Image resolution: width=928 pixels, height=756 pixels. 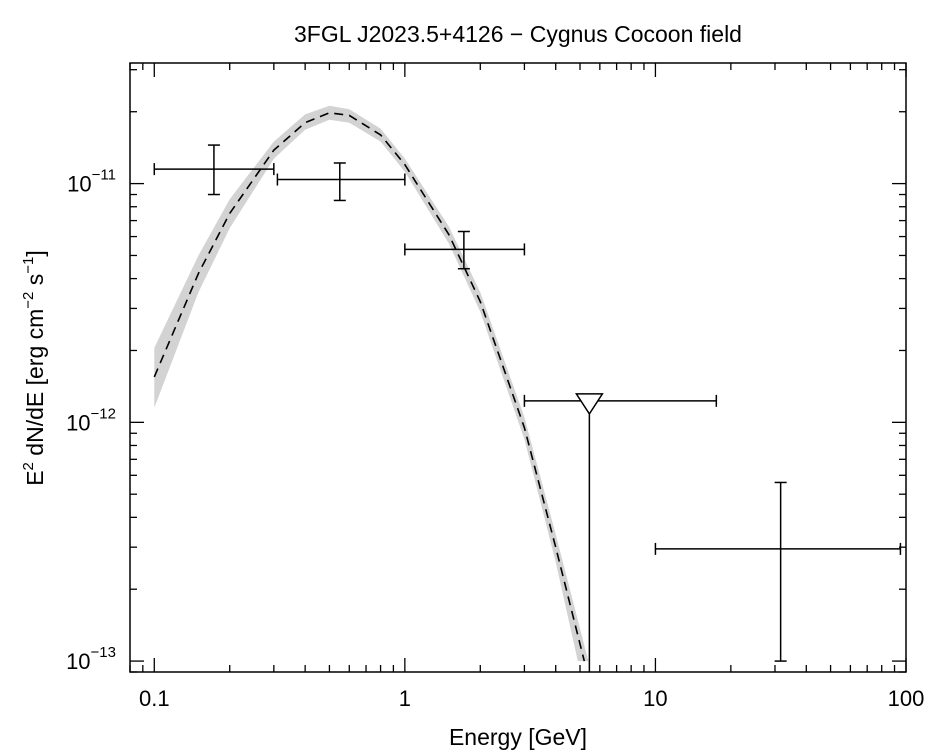 I want to click on y-tick-label: 10−12, so click(x=91, y=420).